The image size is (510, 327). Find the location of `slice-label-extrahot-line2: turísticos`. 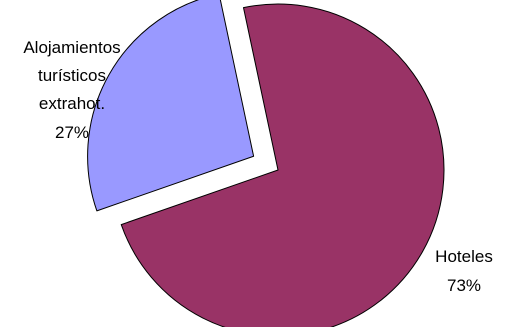

slice-label-extrahot-line2: turísticos is located at coordinates (72, 75).